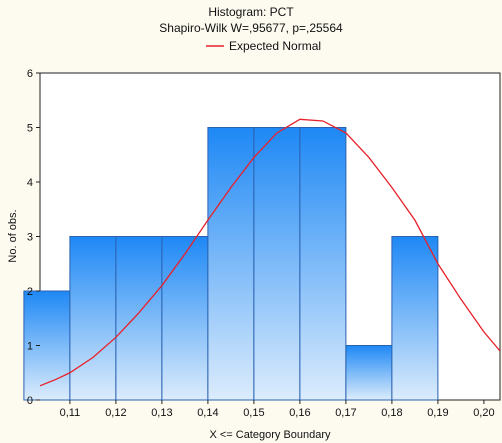  I want to click on x-tick-label: 0,18, so click(391, 413).